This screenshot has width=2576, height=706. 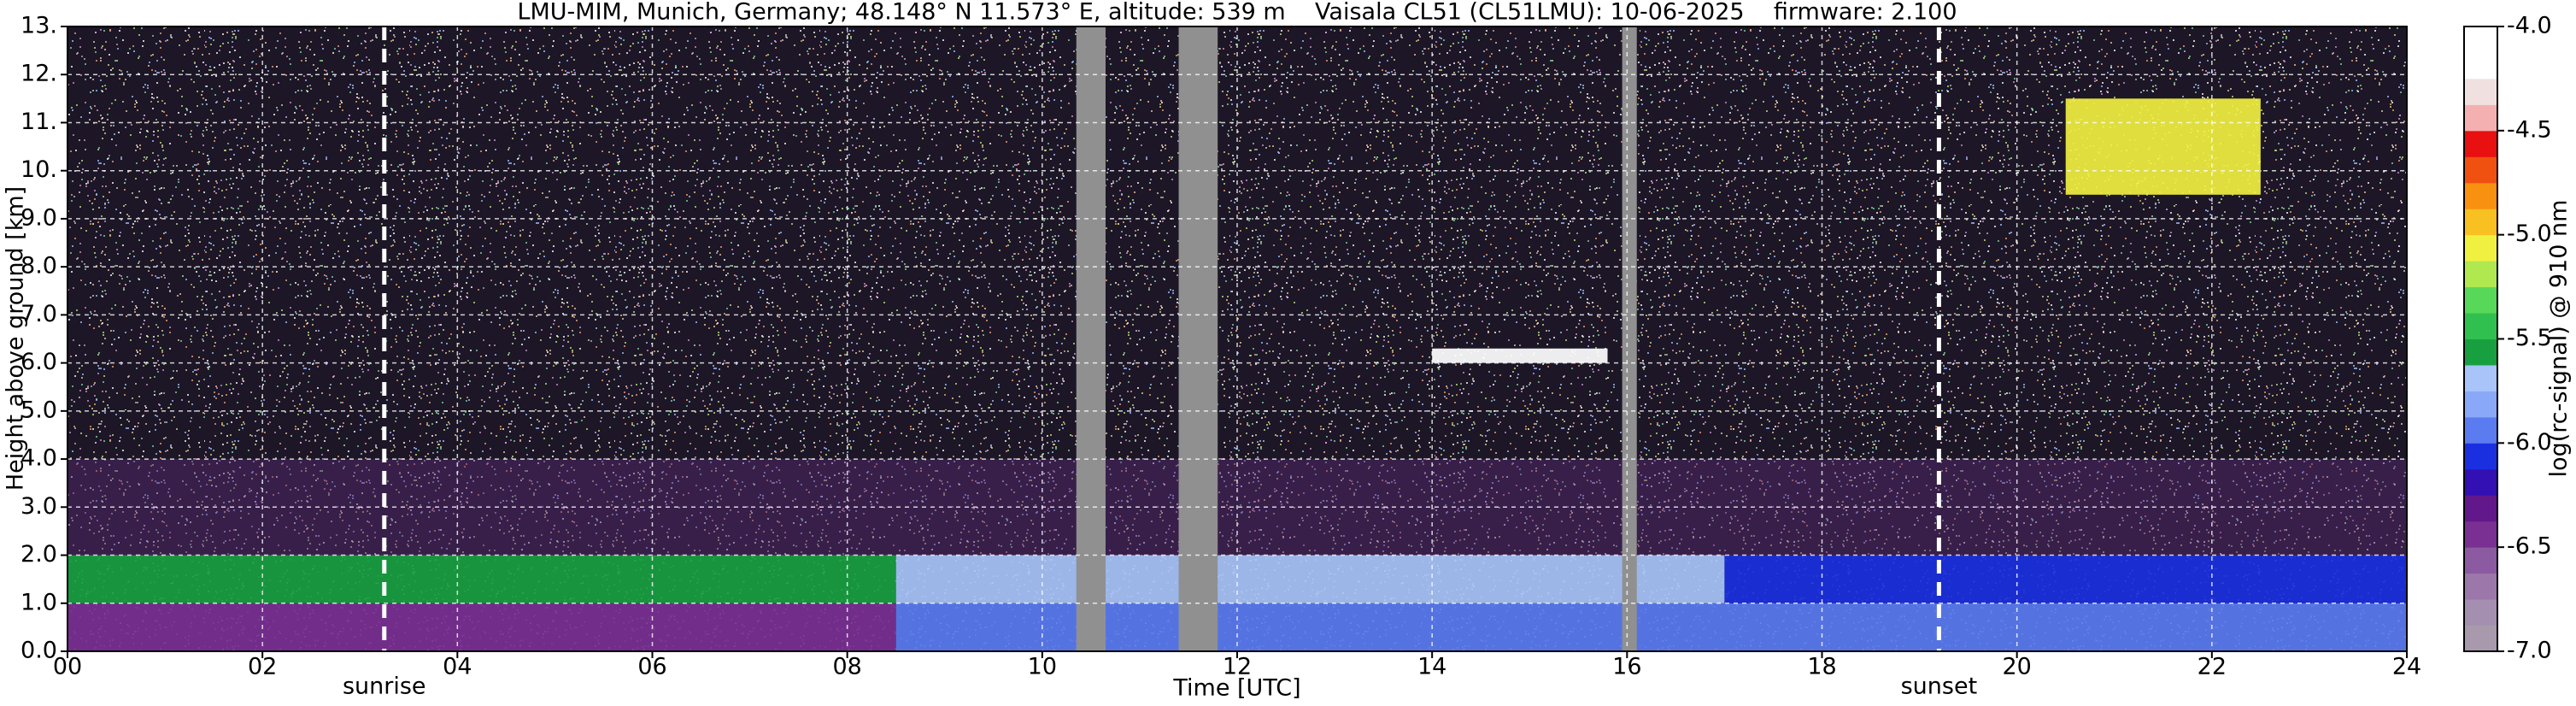 I want to click on annotation-label: sunset, so click(x=1939, y=687).